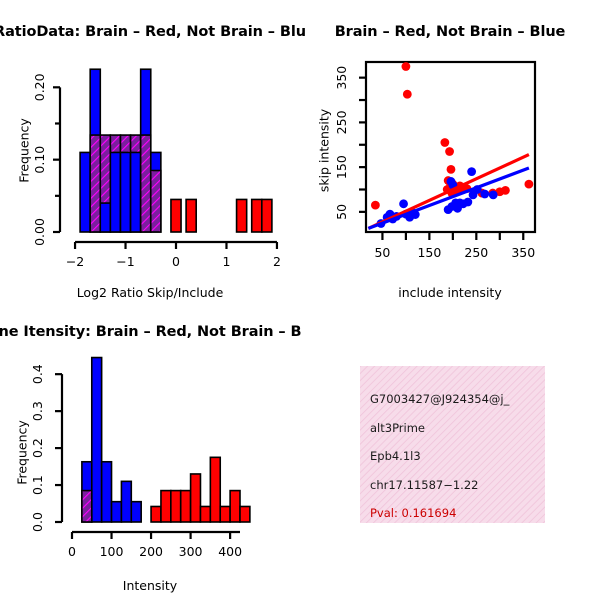  Describe the element at coordinates (341, 167) in the screenshot. I see `scatter-ytick-label: 150` at that location.